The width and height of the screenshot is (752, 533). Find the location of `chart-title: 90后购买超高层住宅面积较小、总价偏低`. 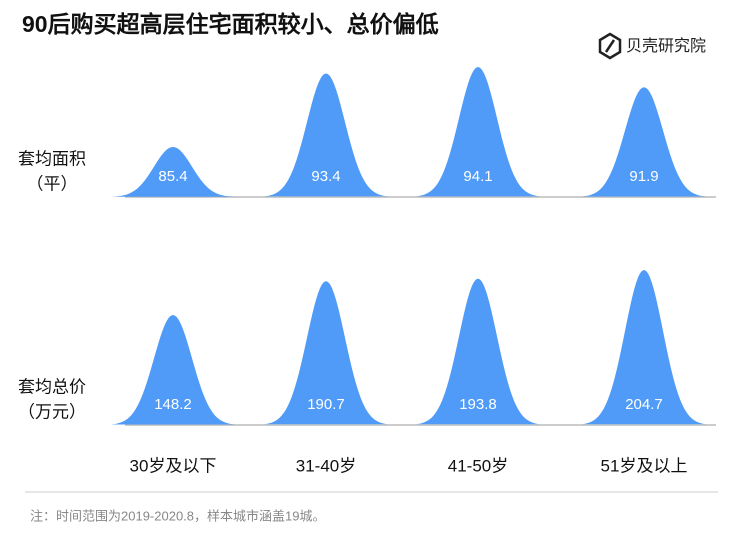

chart-title: 90后购买超高层住宅面积较小、总价偏低 is located at coordinates (230, 24).